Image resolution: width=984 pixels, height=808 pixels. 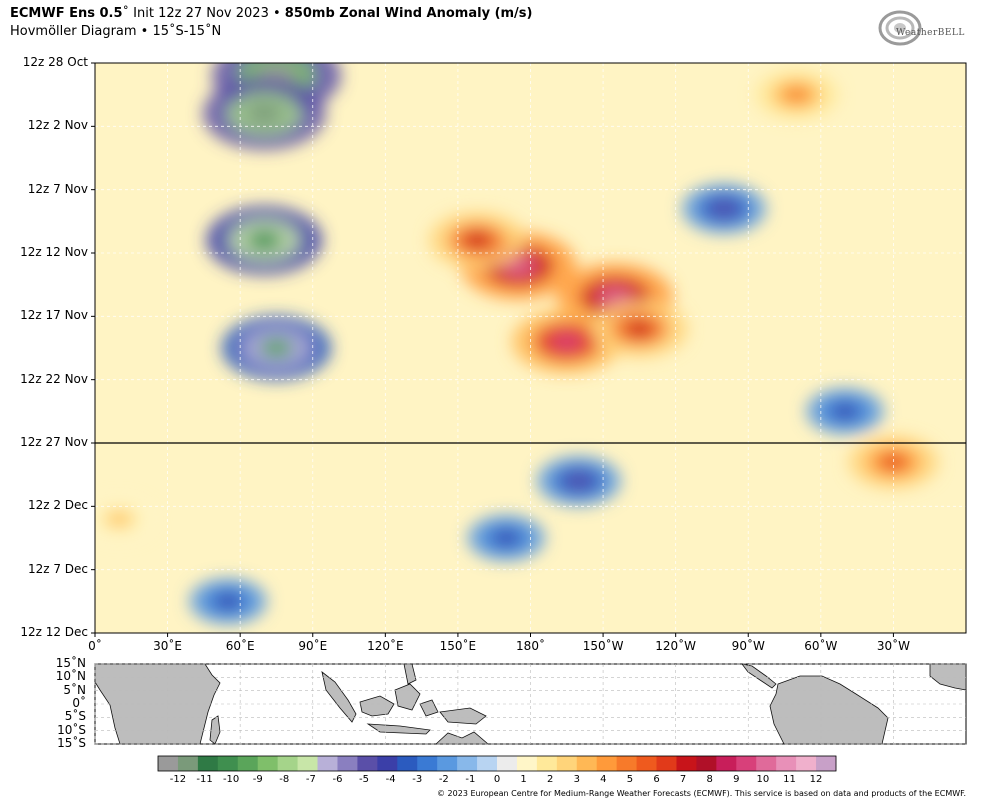 I want to click on maritime-continent-landmass, so click(x=404, y=699).